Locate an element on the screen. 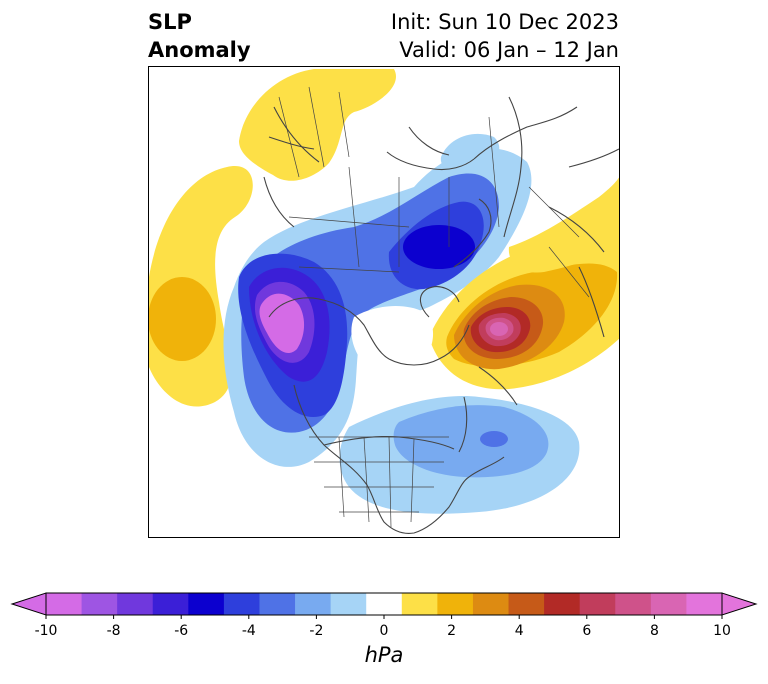 This screenshot has width=768, height=684. colorbar-tick-label: 10 is located at coordinates (722, 631).